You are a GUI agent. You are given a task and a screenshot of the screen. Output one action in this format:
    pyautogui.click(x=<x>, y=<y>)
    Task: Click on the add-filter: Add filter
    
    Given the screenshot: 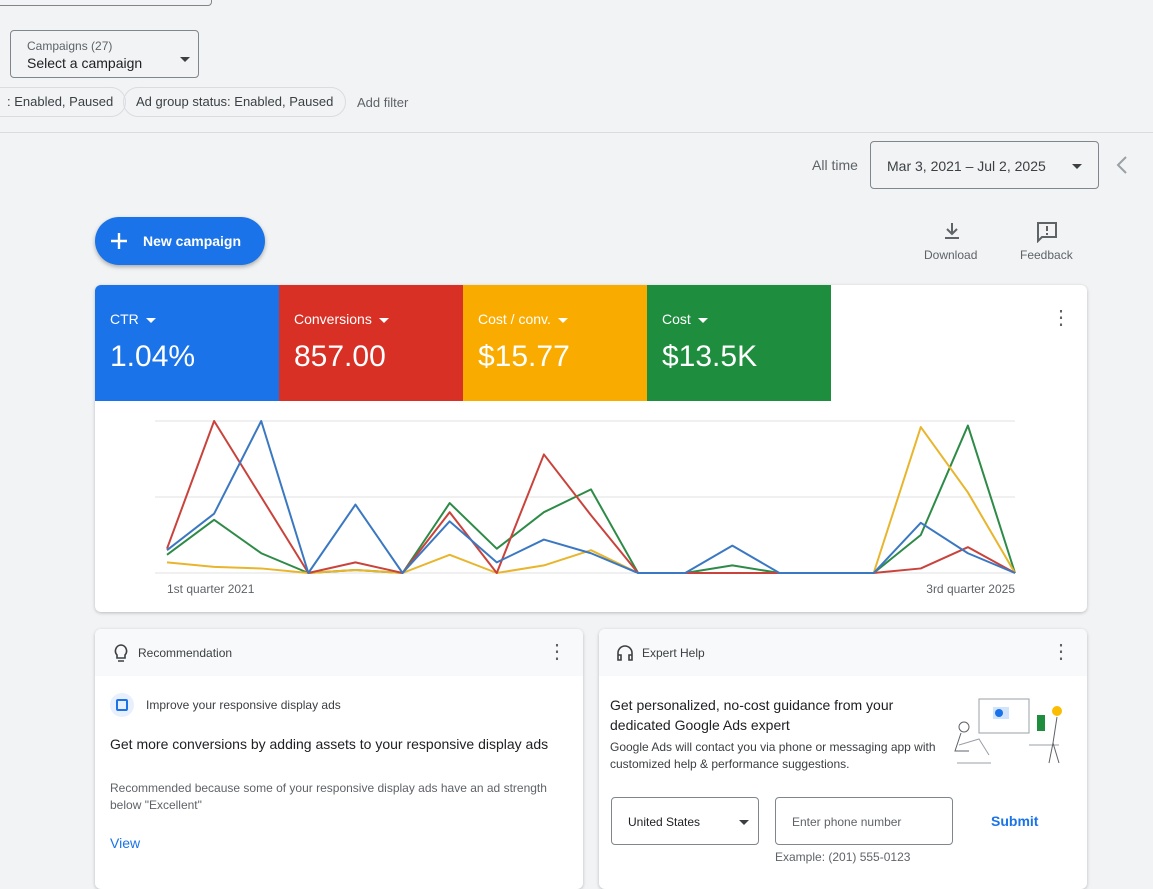 What is the action you would take?
    pyautogui.click(x=383, y=102)
    